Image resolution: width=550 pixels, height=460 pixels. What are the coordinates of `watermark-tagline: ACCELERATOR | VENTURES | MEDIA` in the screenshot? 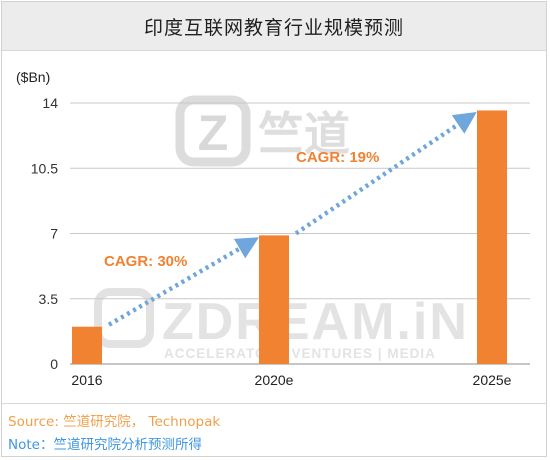 It's located at (300, 353).